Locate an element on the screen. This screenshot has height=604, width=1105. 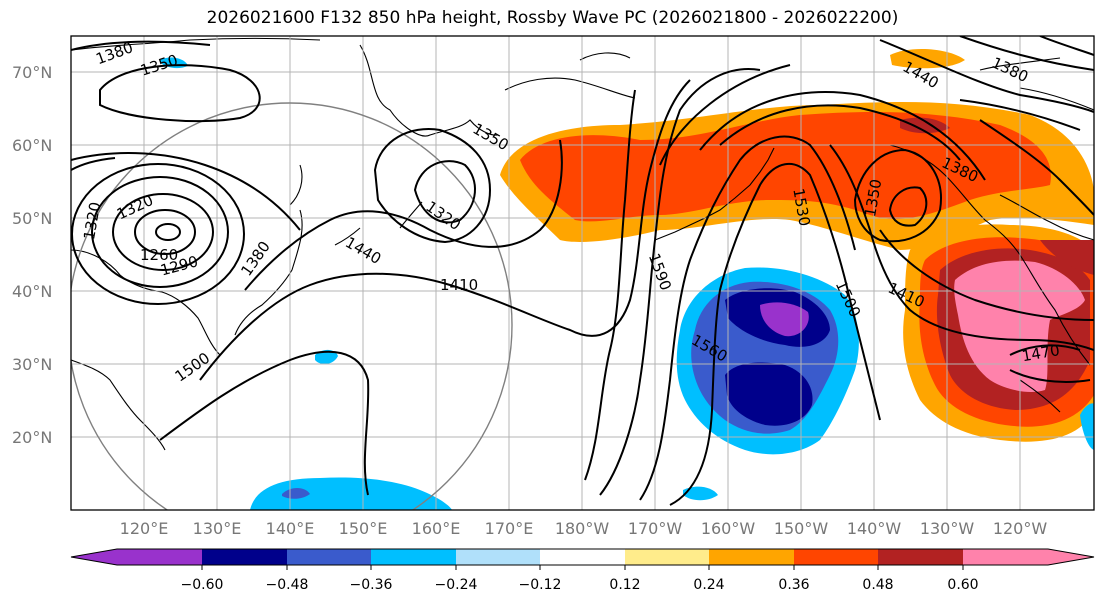
lon-label: 130°W is located at coordinates (947, 528).